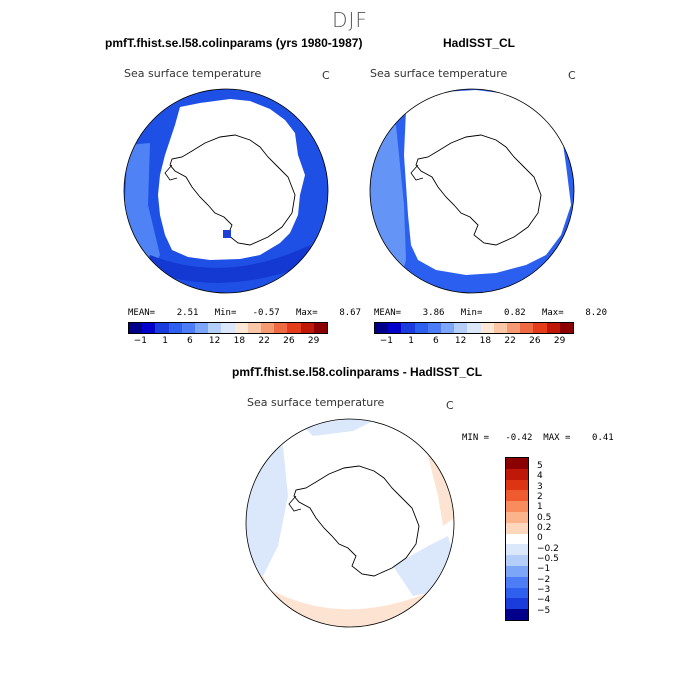  Describe the element at coordinates (479, 43) in the screenshot. I see `panel-2-title: HadISST_CL` at that location.